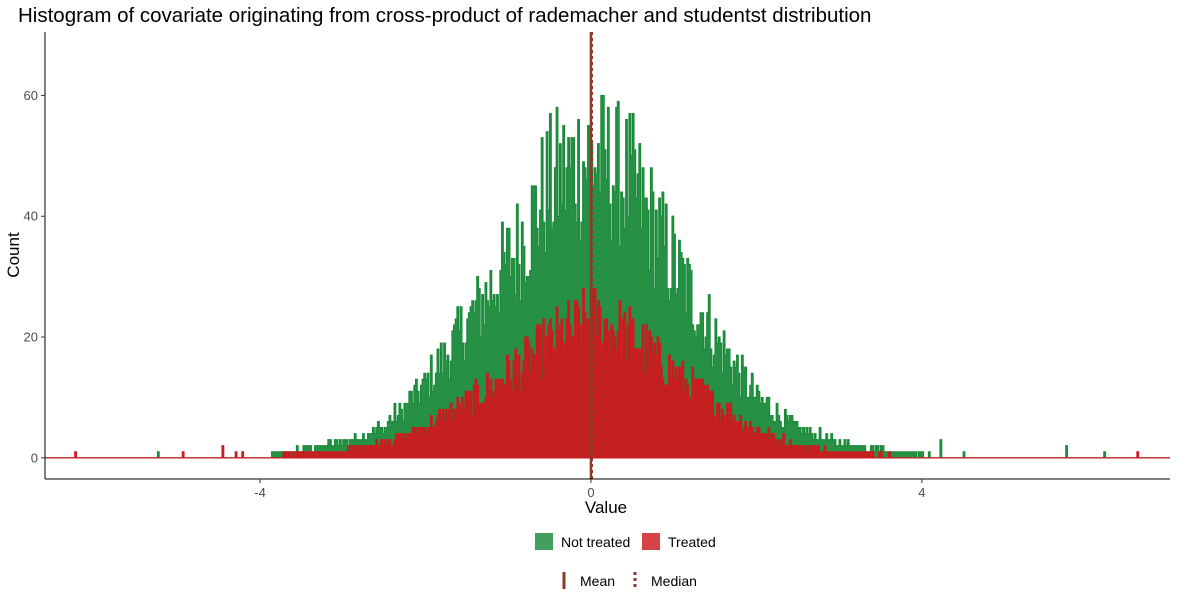 The height and width of the screenshot is (600, 1200). What do you see at coordinates (34, 457) in the screenshot?
I see `y-tick-label: 0` at bounding box center [34, 457].